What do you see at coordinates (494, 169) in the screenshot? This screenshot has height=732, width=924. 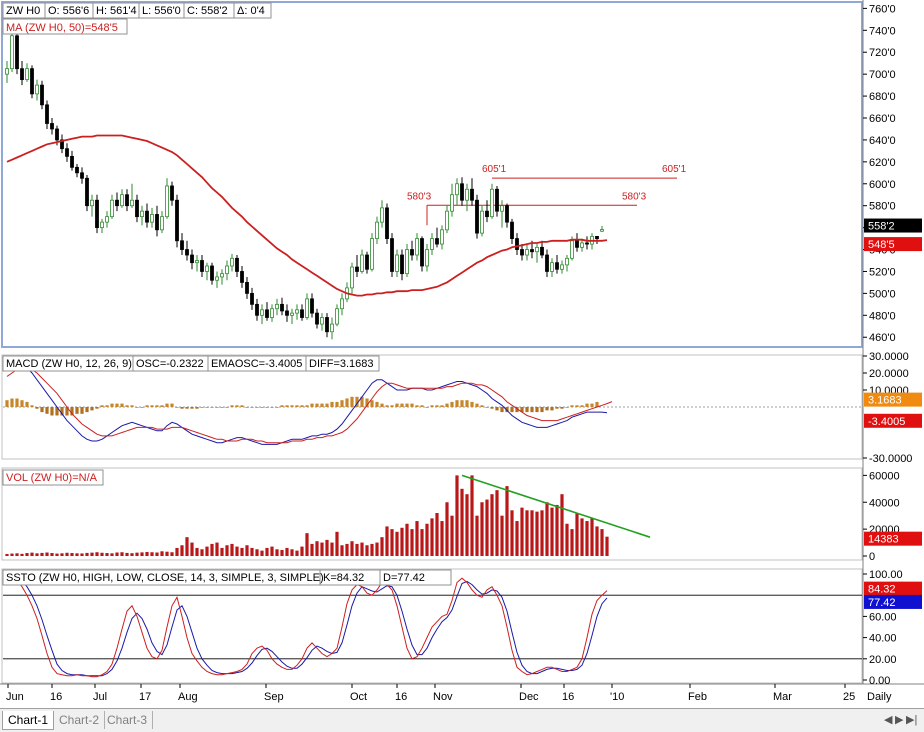 I see `annotation-label: 605'1` at bounding box center [494, 169].